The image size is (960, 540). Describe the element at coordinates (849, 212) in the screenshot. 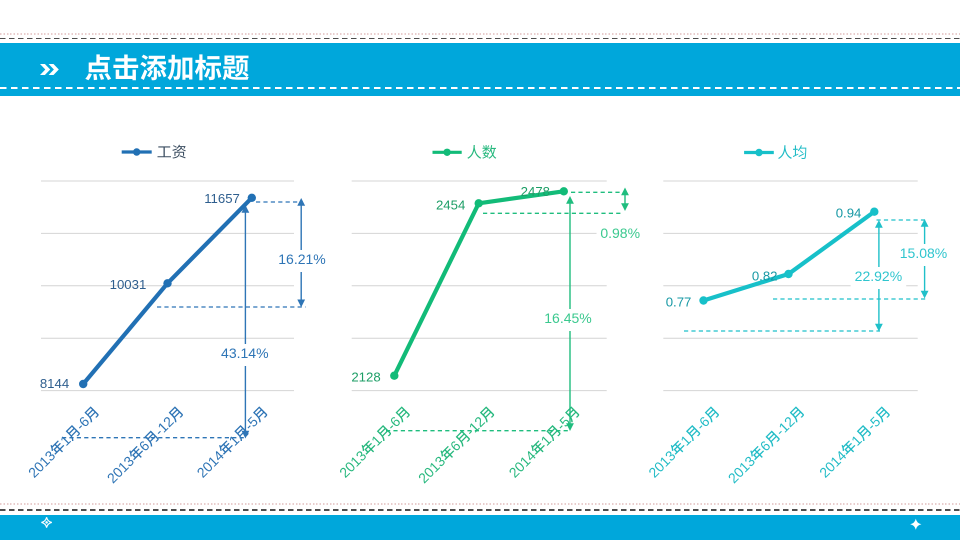

I see `svg-text: 0.94` at that location.